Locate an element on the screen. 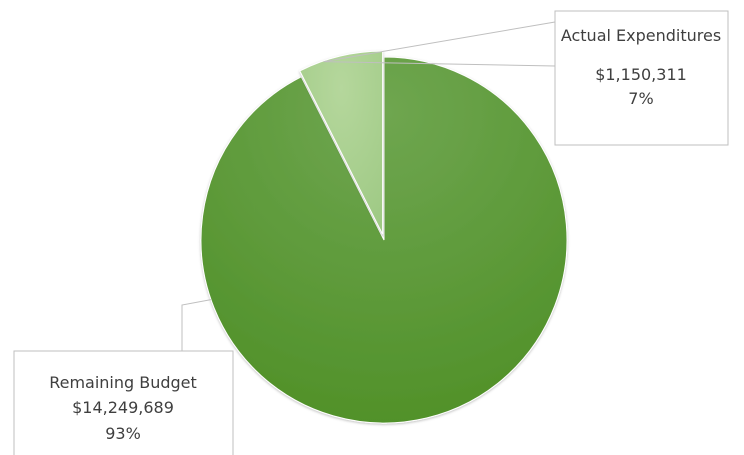 The image size is (744, 455). callout-remaining-budget: Remaining Budget $14,249,689 93% is located at coordinates (123, 402).